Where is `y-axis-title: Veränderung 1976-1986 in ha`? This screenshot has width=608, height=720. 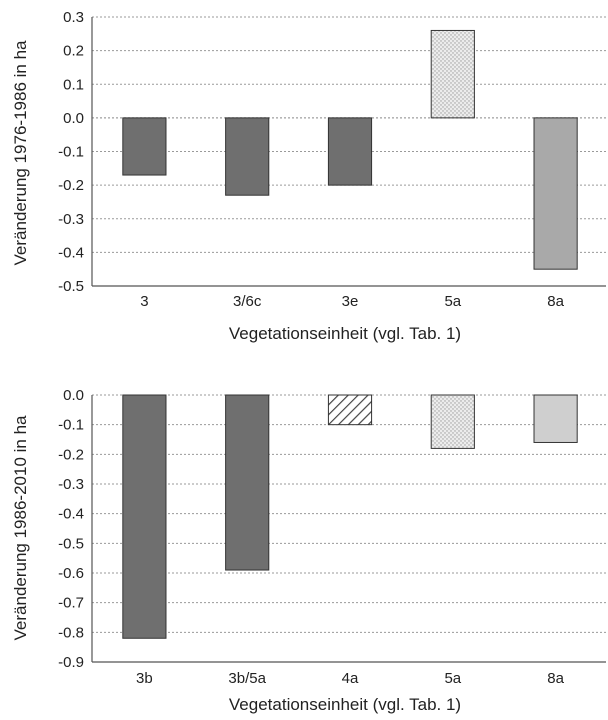 y-axis-title: Veränderung 1976-1986 in ha is located at coordinates (20, 153).